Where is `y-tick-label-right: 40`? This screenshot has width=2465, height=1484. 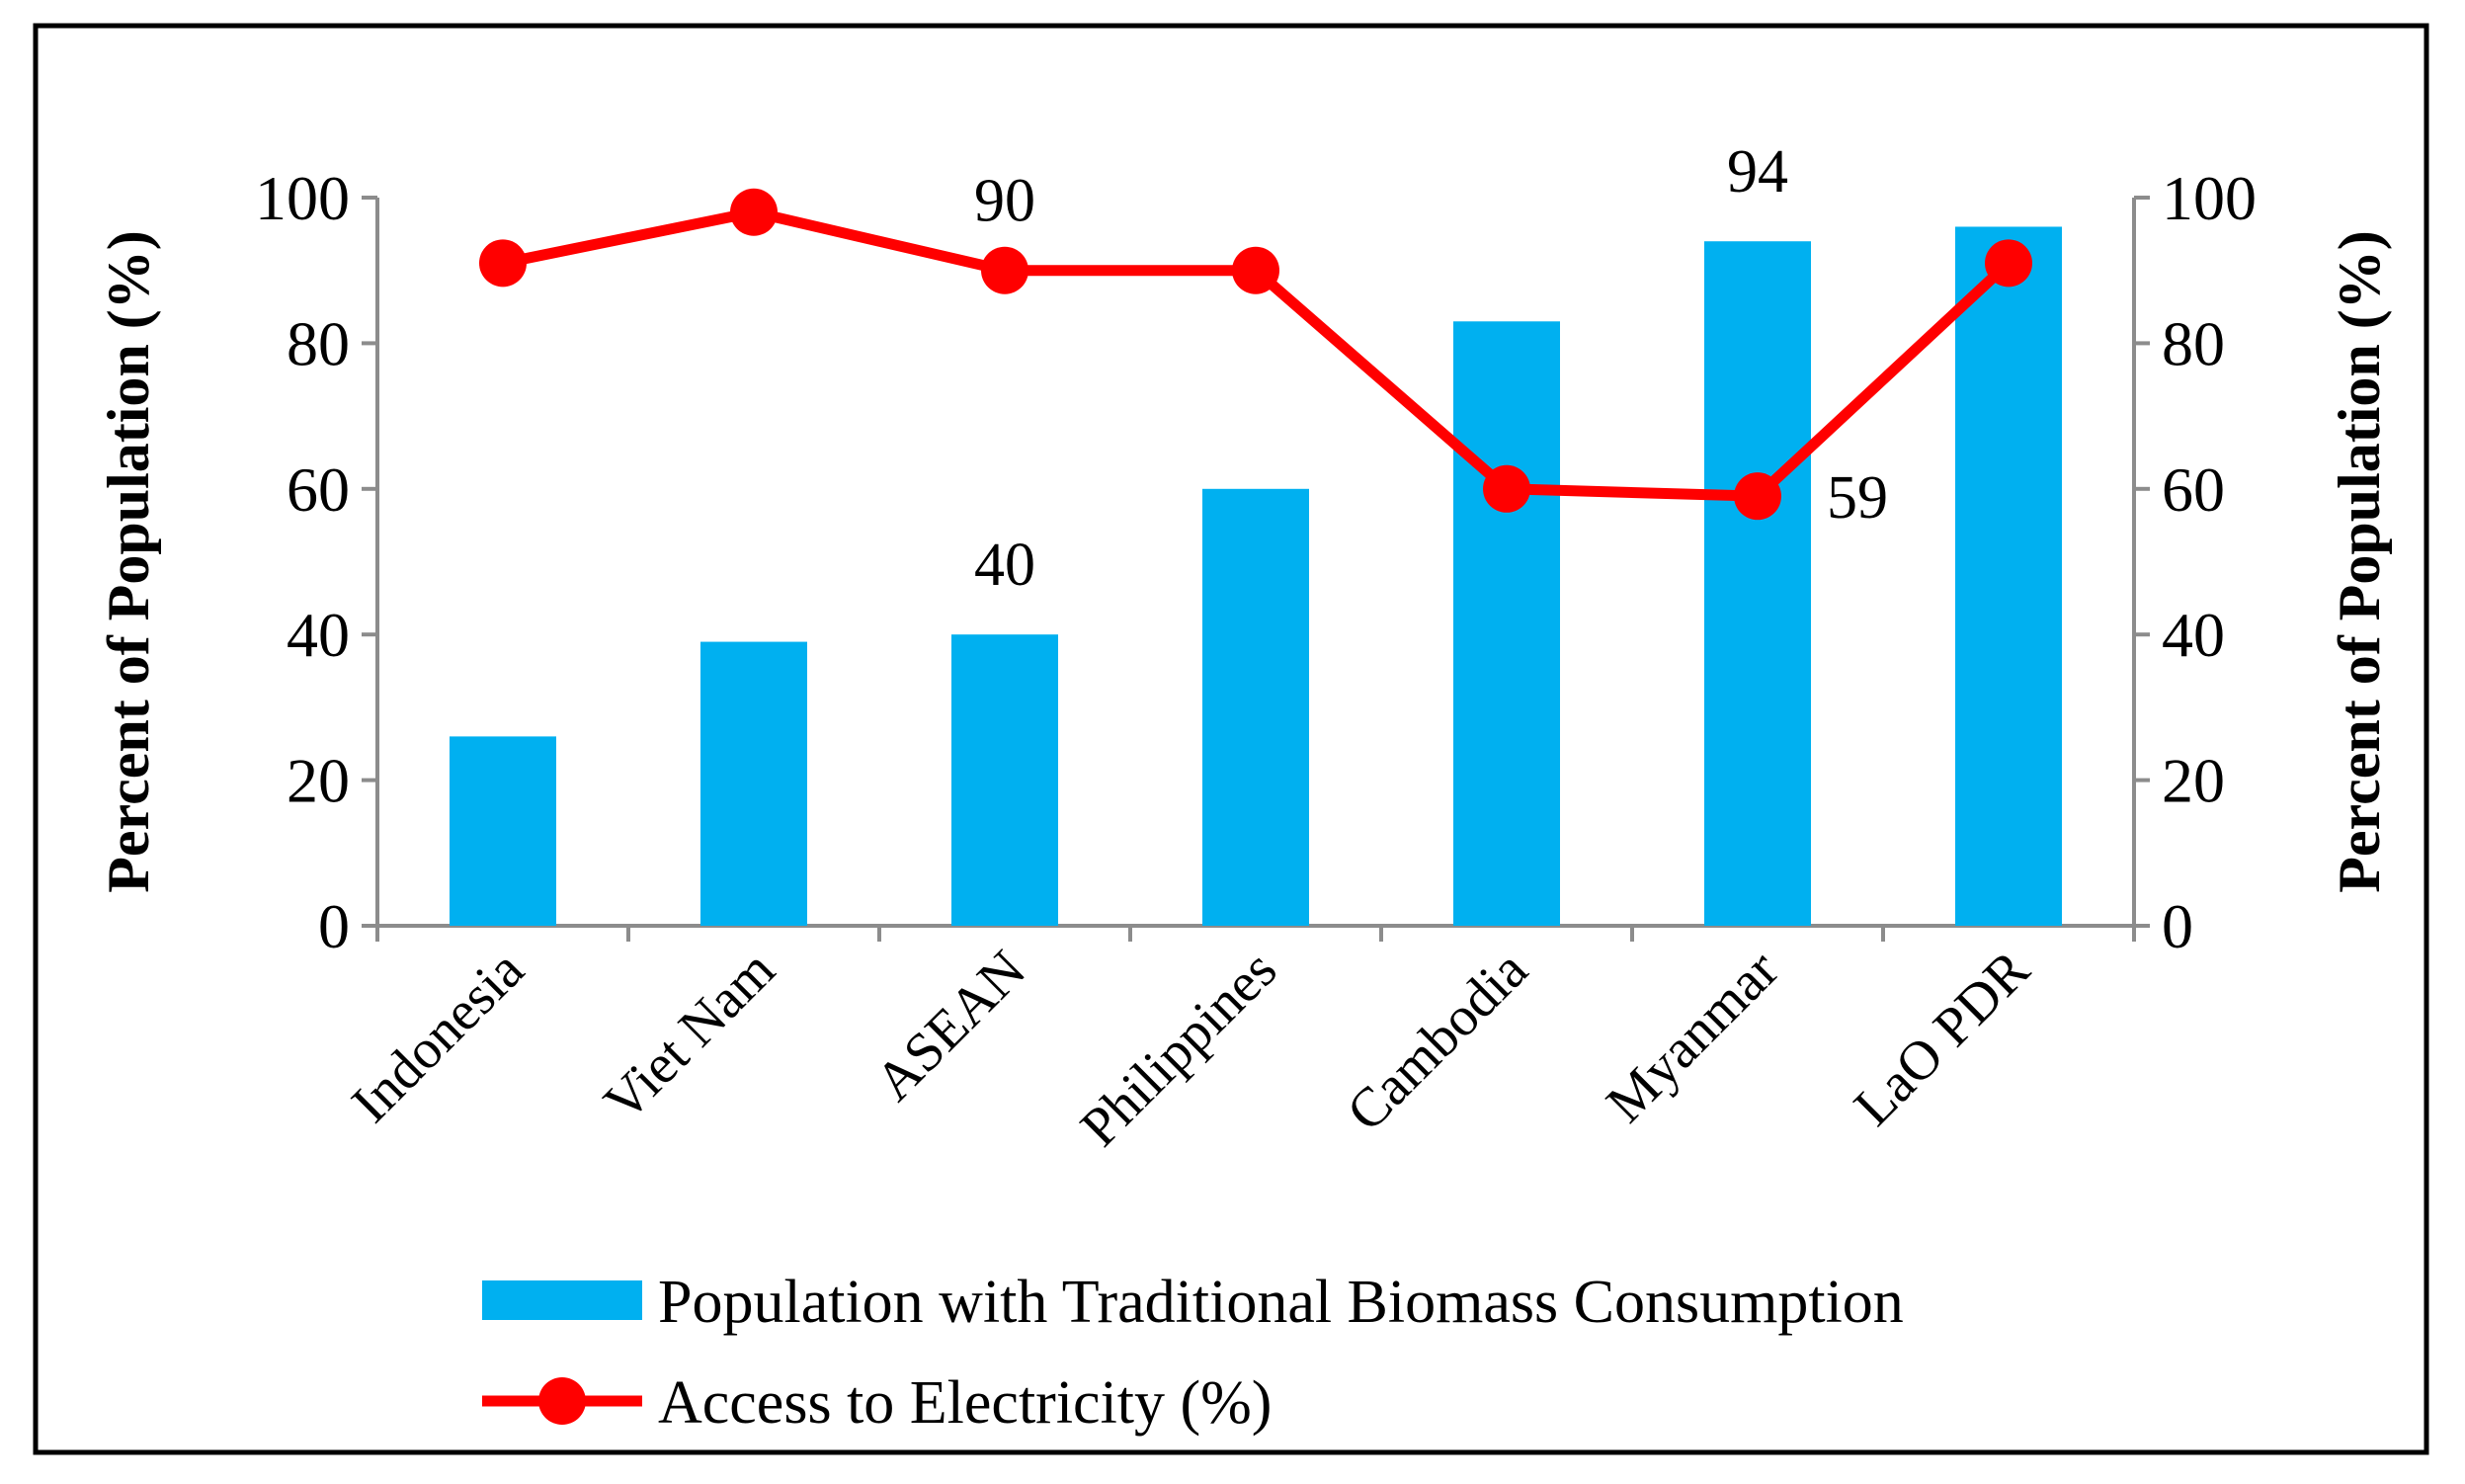
y-tick-label-right: 40 is located at coordinates (2193, 635).